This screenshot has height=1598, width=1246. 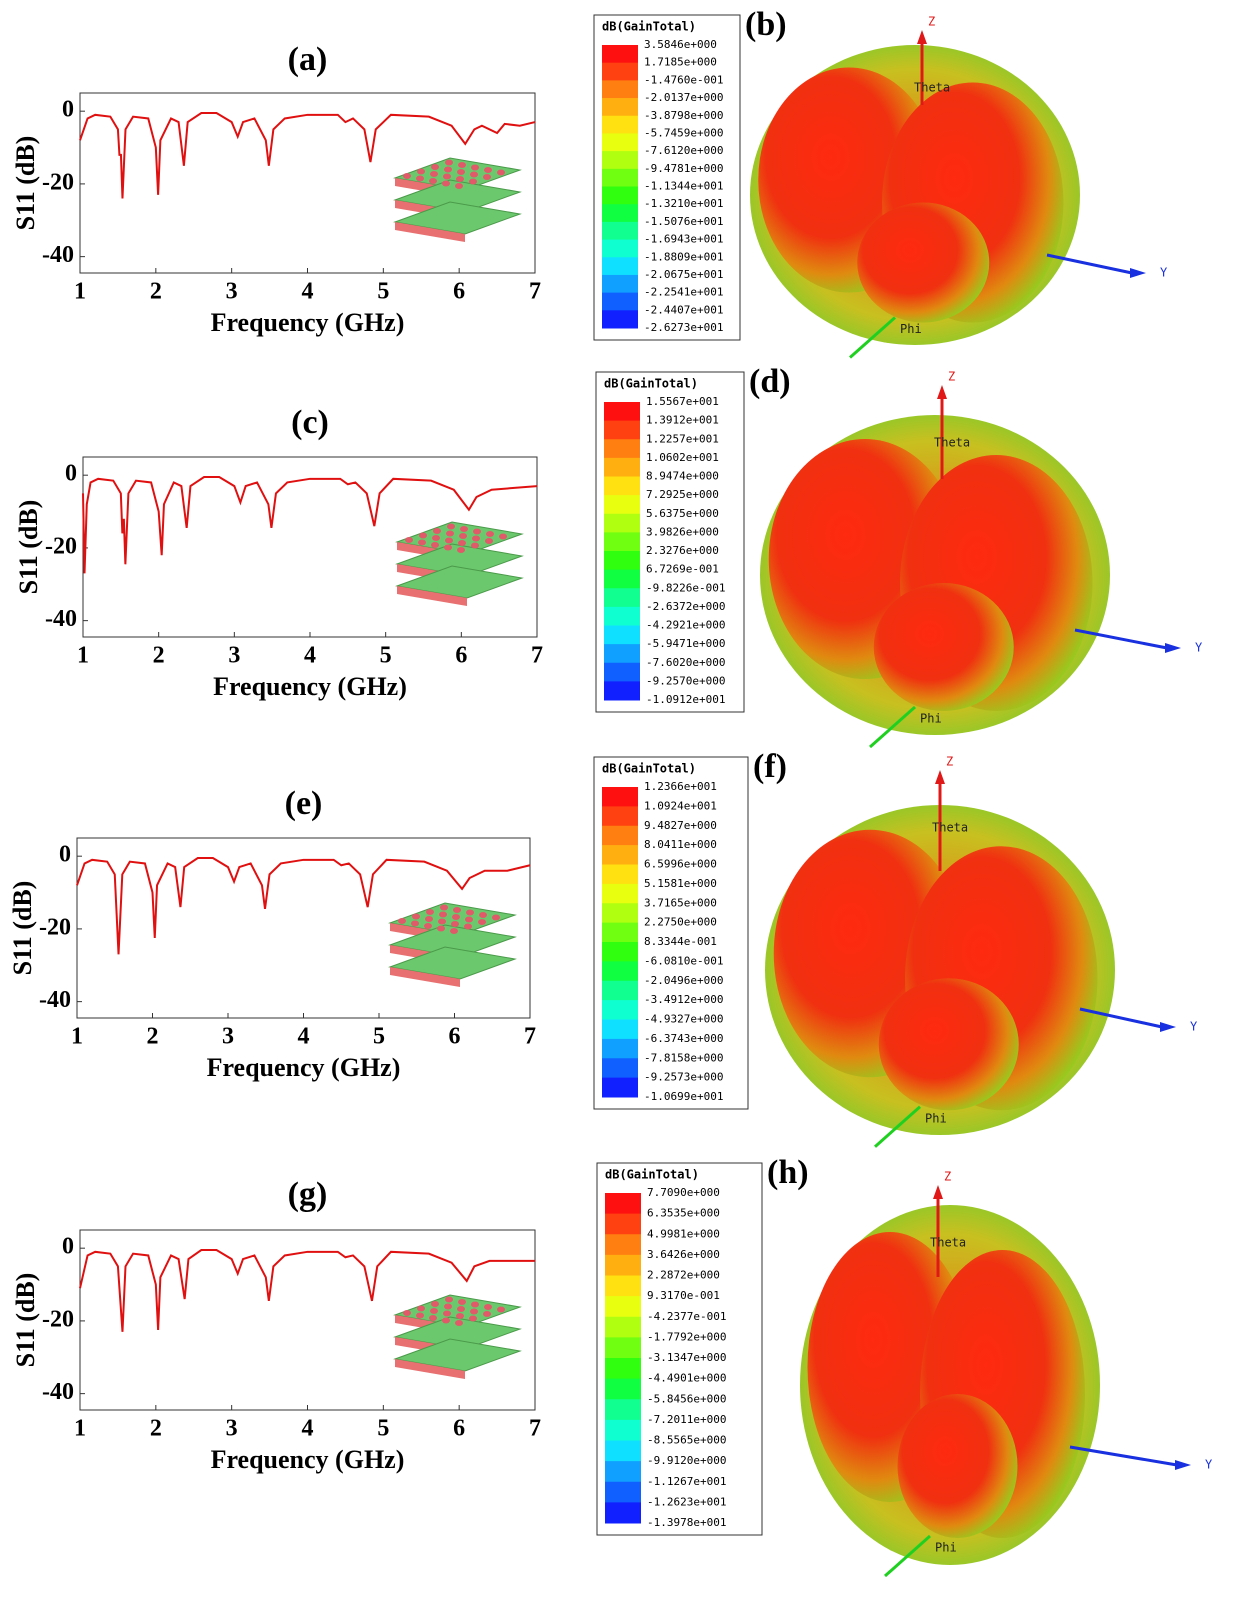 I want to click on colorbar-label: 7.7090e+000, so click(x=683, y=1192).